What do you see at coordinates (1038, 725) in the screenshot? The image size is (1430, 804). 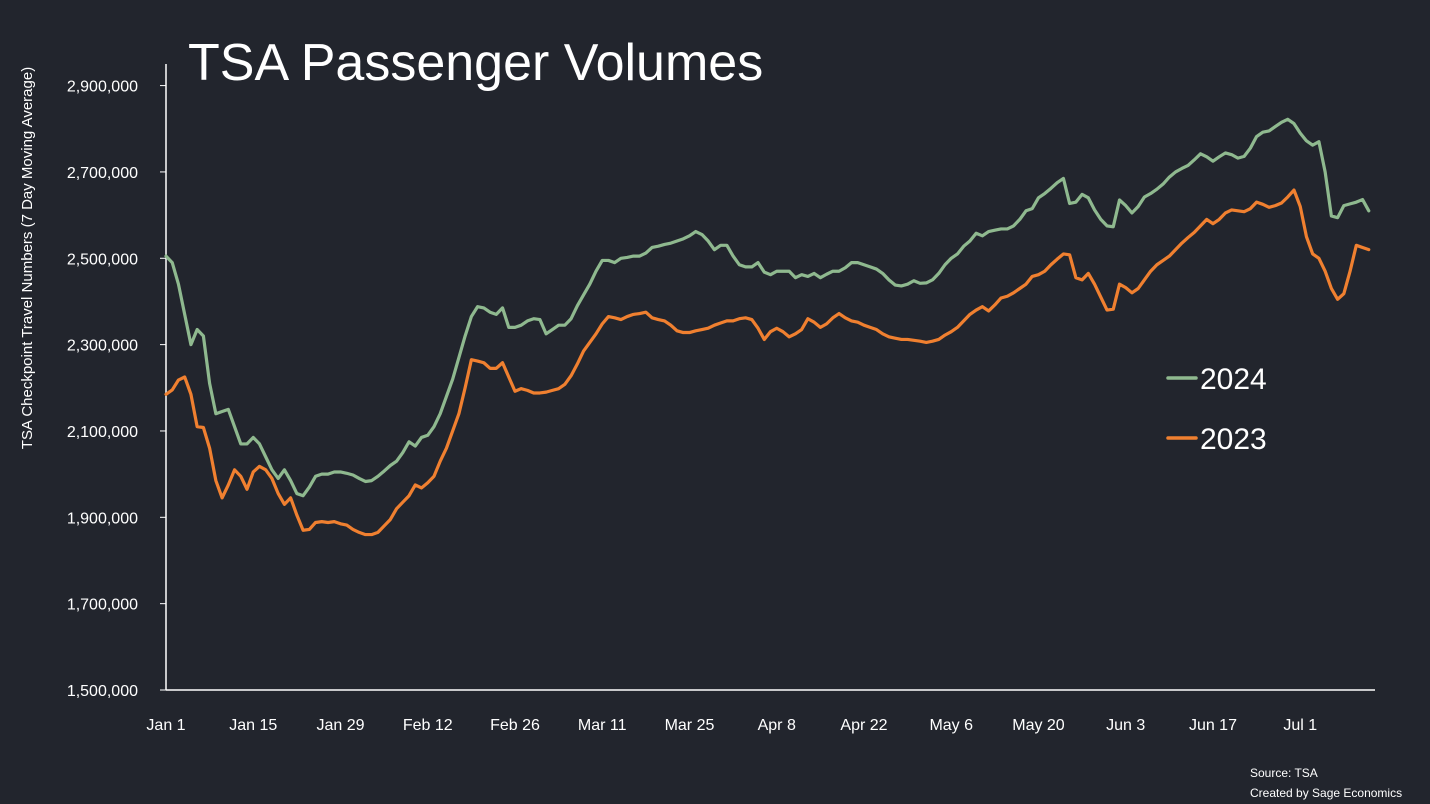 I see `x-tick-label: May 20` at bounding box center [1038, 725].